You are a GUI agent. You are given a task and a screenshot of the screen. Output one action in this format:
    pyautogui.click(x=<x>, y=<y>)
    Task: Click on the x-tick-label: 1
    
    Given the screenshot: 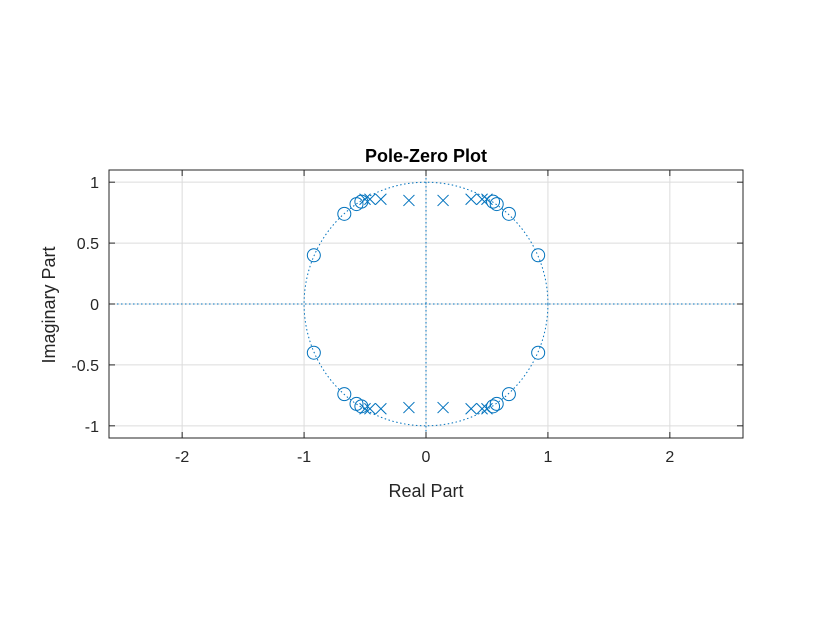 What is the action you would take?
    pyautogui.click(x=547, y=457)
    